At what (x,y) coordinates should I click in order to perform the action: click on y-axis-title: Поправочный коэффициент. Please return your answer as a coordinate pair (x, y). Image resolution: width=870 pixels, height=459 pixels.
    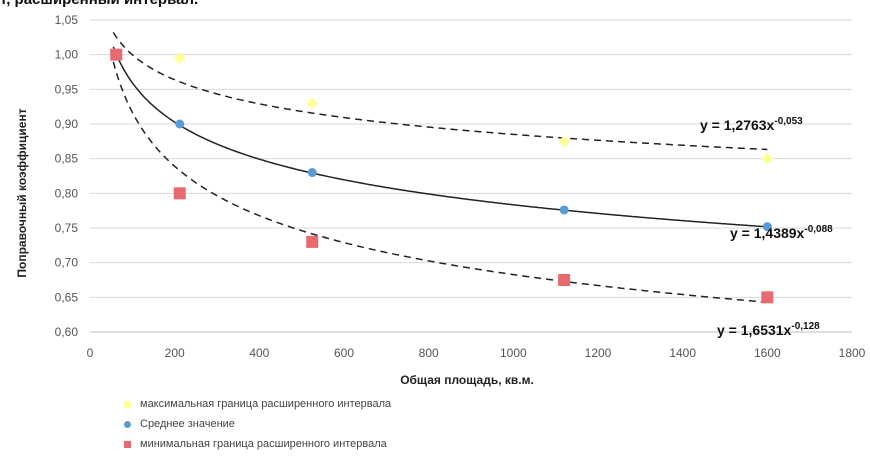
    Looking at the image, I should click on (22, 192).